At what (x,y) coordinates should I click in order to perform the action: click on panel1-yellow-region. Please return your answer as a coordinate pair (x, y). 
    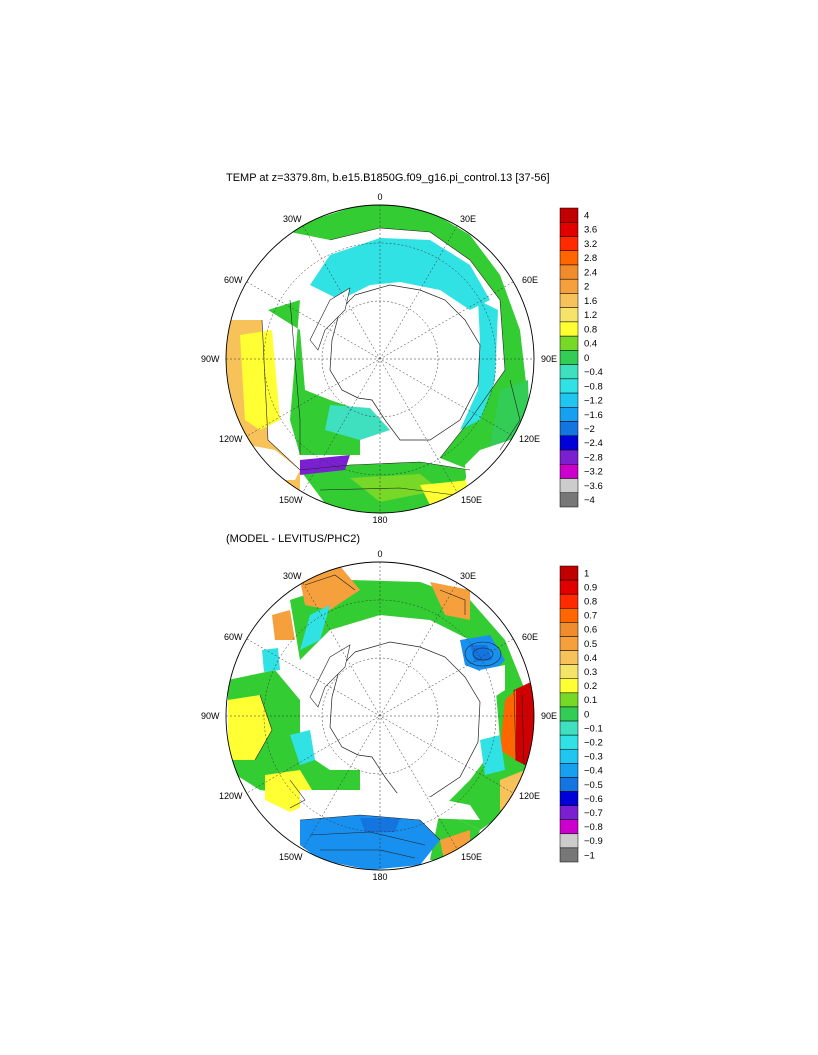
    Looking at the image, I should click on (260, 380).